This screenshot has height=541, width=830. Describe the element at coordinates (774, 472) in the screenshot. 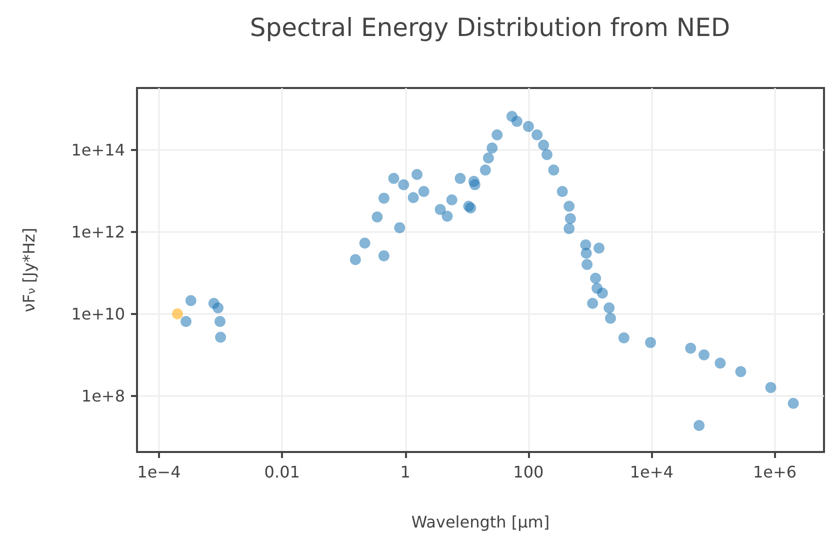

I see `x-tick-label: 1e+6` at that location.